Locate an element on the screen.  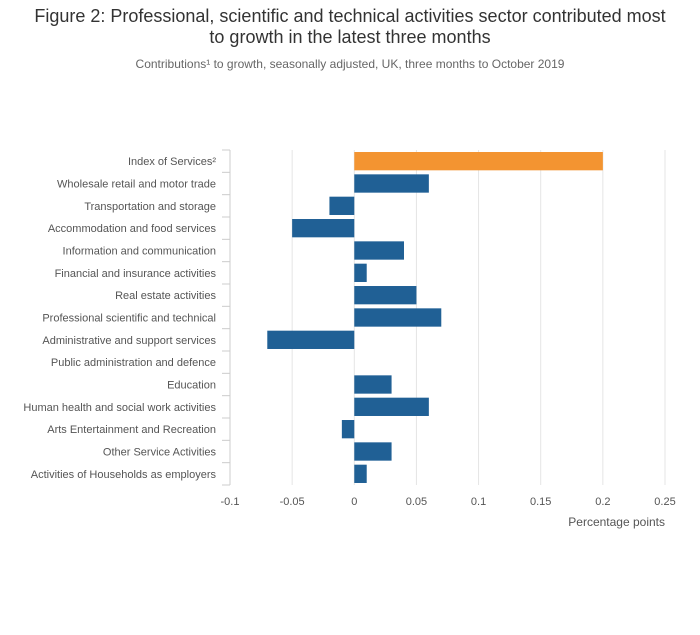
category-label: Administrative and support services is located at coordinates (129, 341).